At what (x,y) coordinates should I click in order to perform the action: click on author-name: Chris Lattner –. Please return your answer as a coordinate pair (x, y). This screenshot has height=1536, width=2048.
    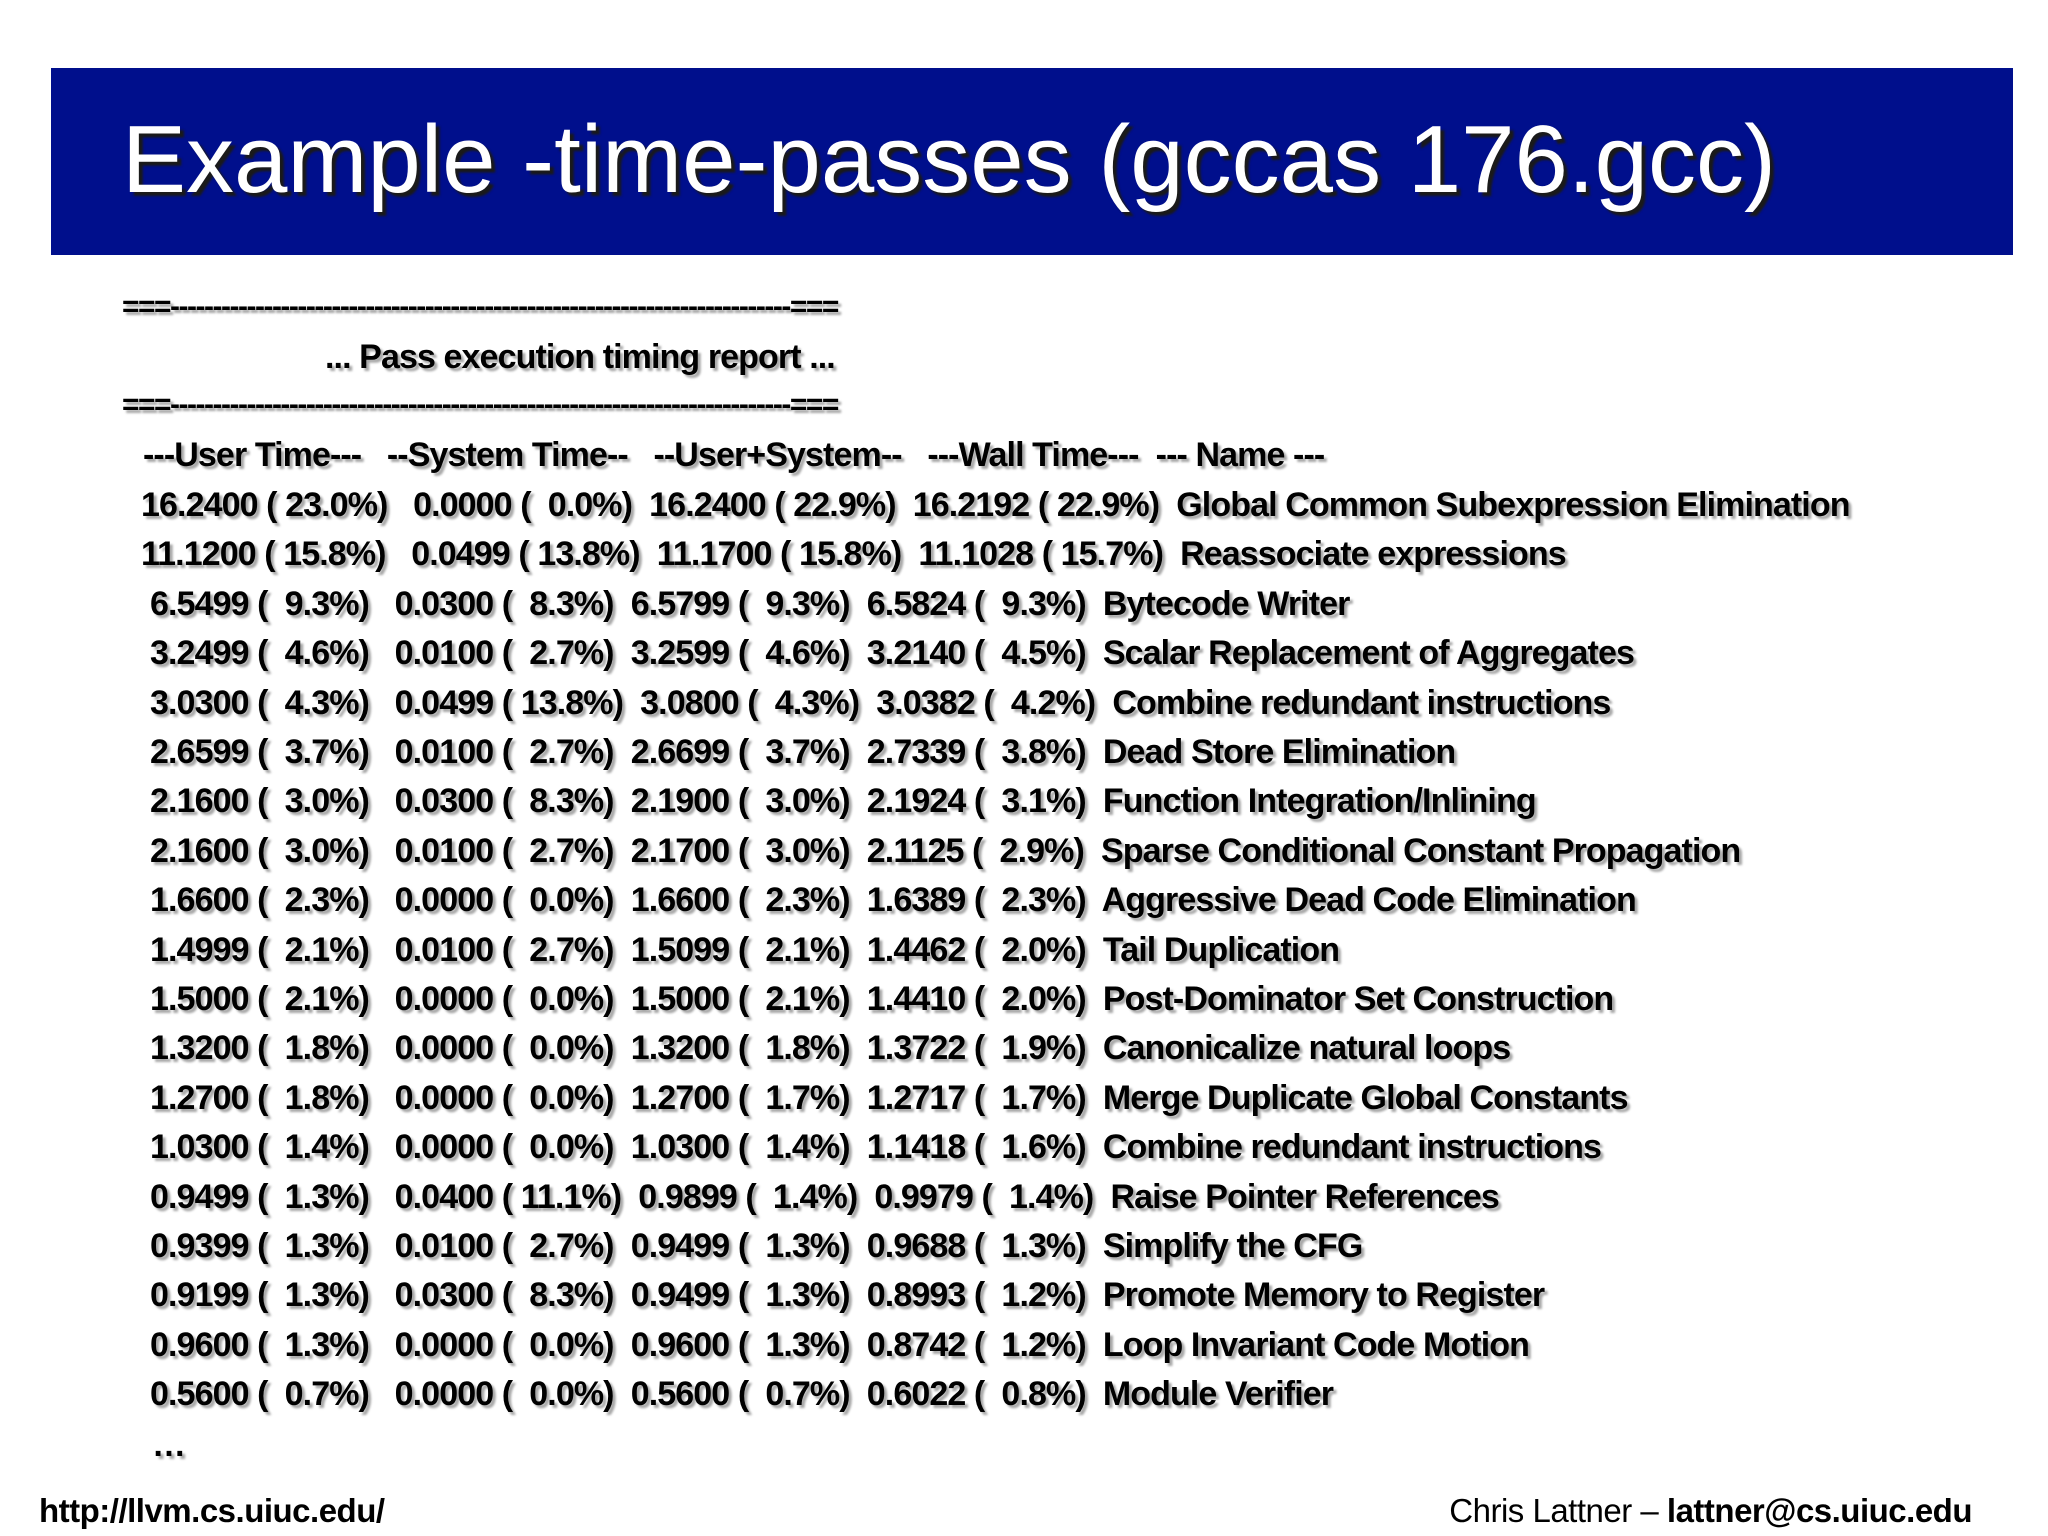
    Looking at the image, I should click on (1558, 1510).